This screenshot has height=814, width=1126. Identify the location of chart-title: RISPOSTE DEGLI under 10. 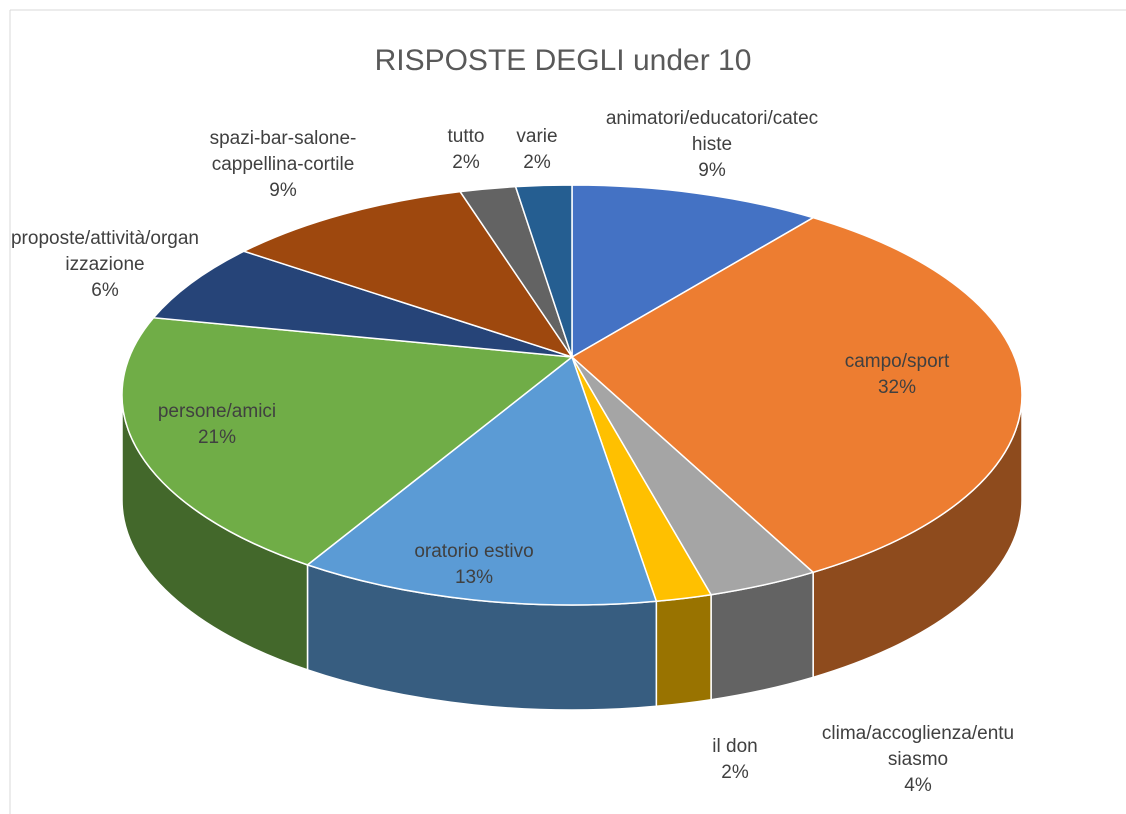
(563, 60).